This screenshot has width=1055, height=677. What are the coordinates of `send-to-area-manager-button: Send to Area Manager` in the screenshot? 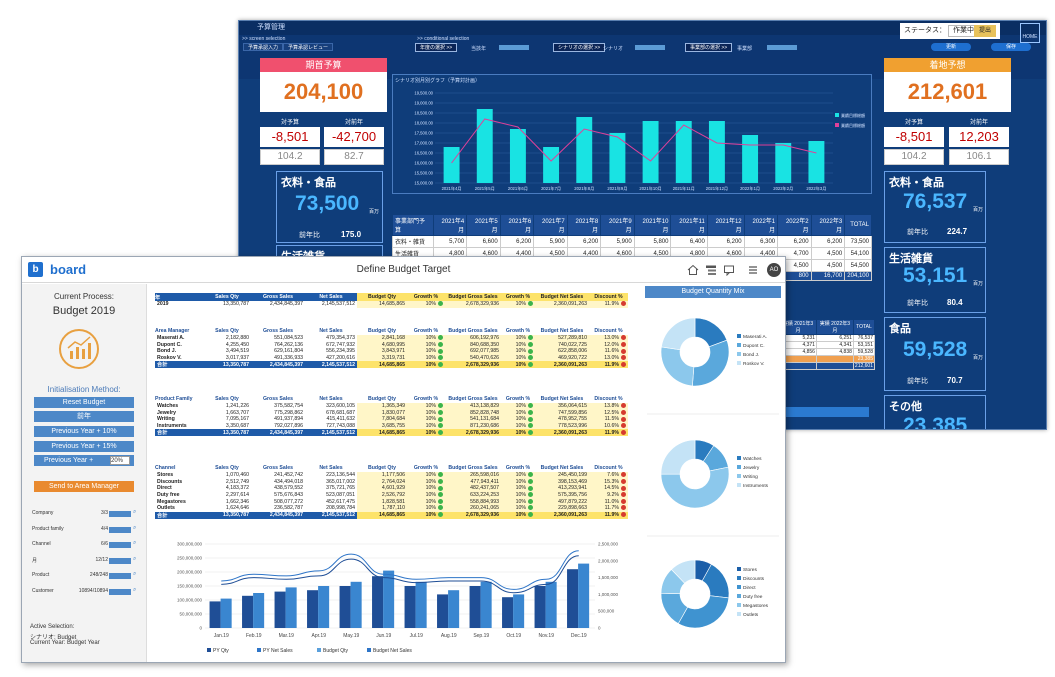 It's located at (84, 486).